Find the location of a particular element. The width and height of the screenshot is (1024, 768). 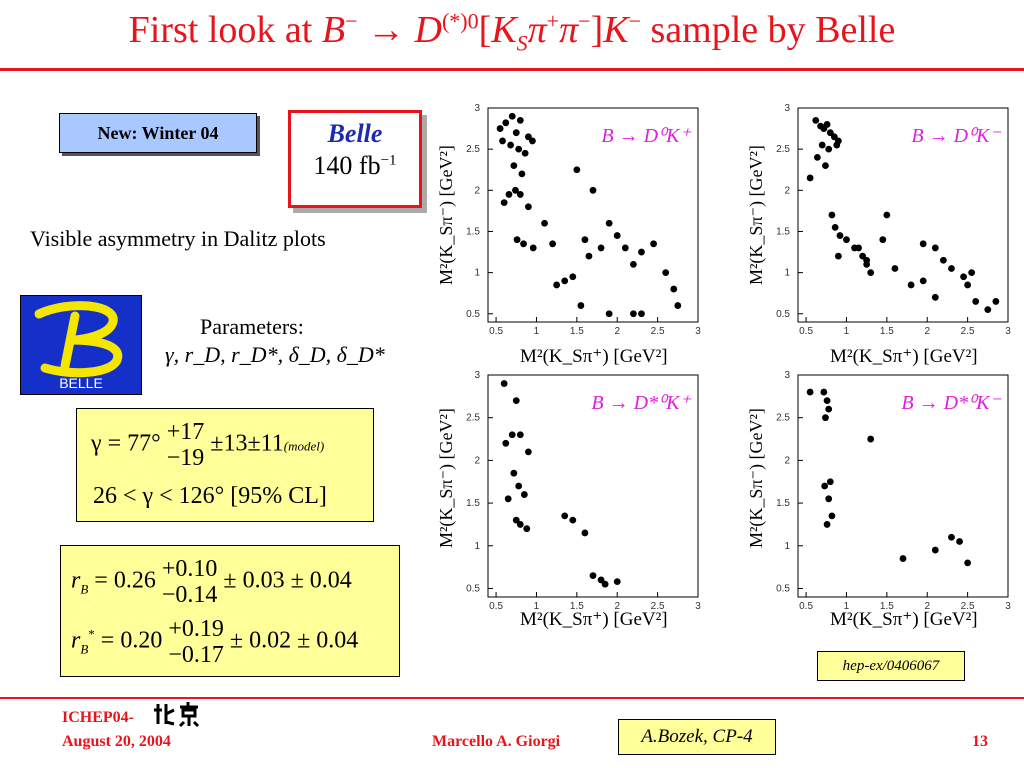

rb-value: rB = 0.26 +0.10 −0.14 ± 0.03 ± 0.04 is located at coordinates (211, 582).